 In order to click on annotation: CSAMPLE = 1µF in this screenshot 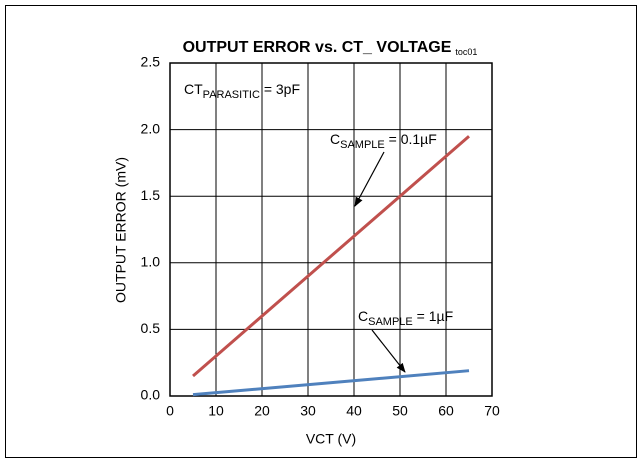, I will do `click(405, 318)`.